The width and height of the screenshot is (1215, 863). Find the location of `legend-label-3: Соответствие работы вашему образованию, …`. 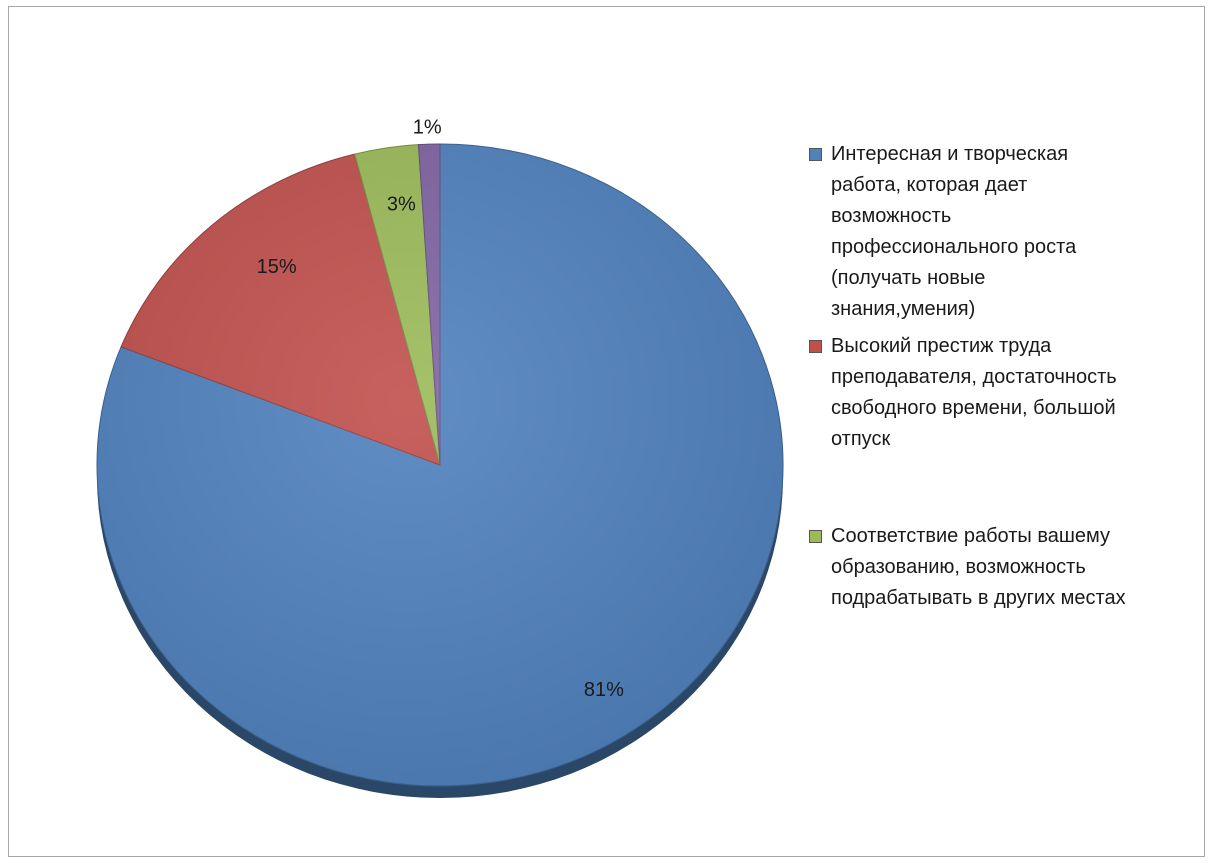

legend-label-3: Соответствие работы вашему образованию, … is located at coordinates (978, 567).